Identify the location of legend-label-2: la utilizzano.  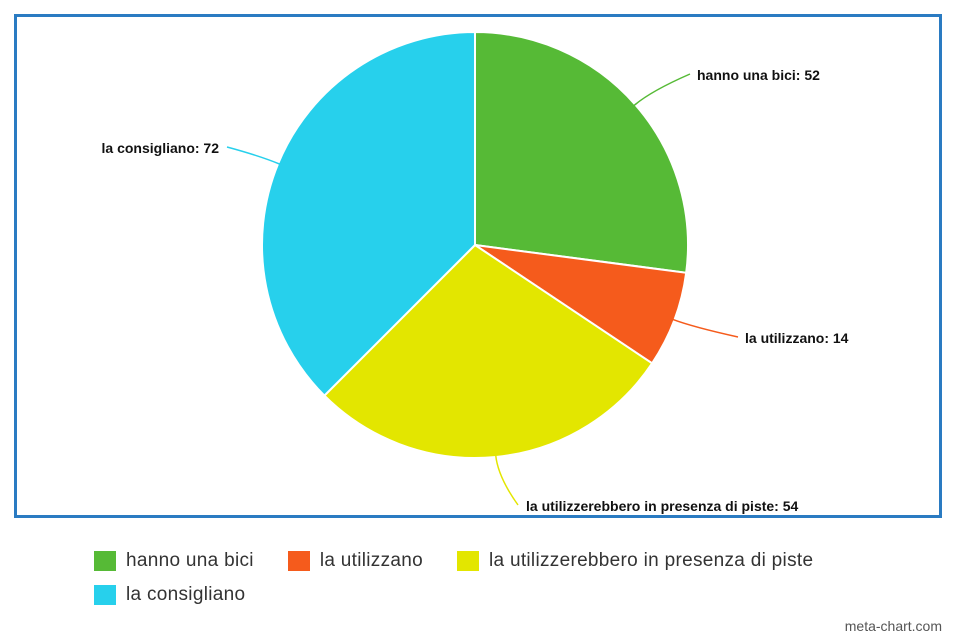
(371, 560).